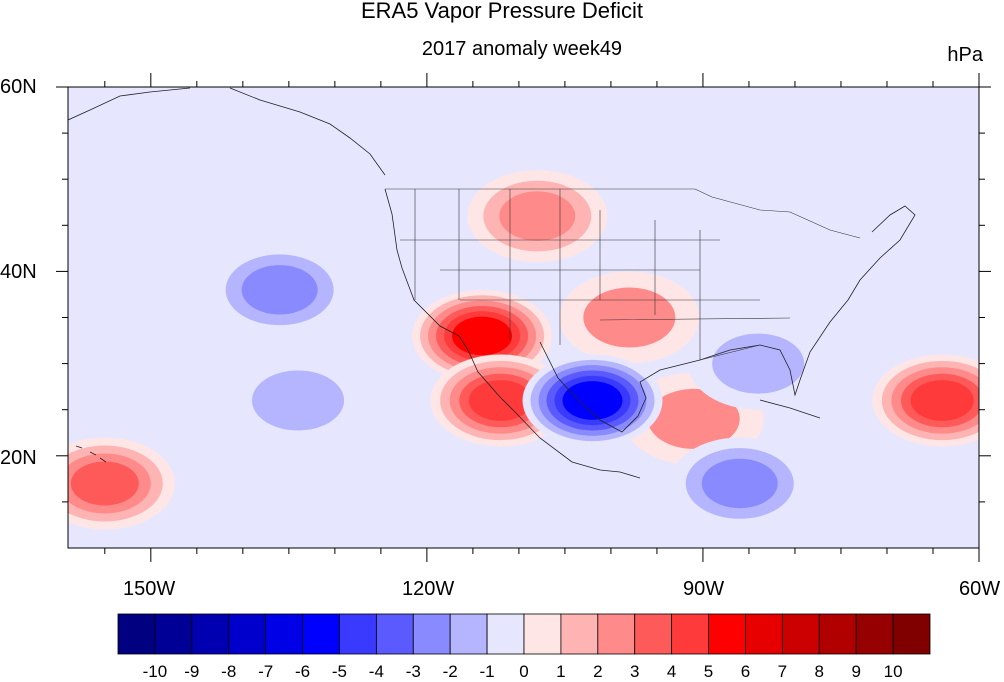 The image size is (1004, 682). What do you see at coordinates (598, 671) in the screenshot?
I see `colorbar-tick-label: 2` at bounding box center [598, 671].